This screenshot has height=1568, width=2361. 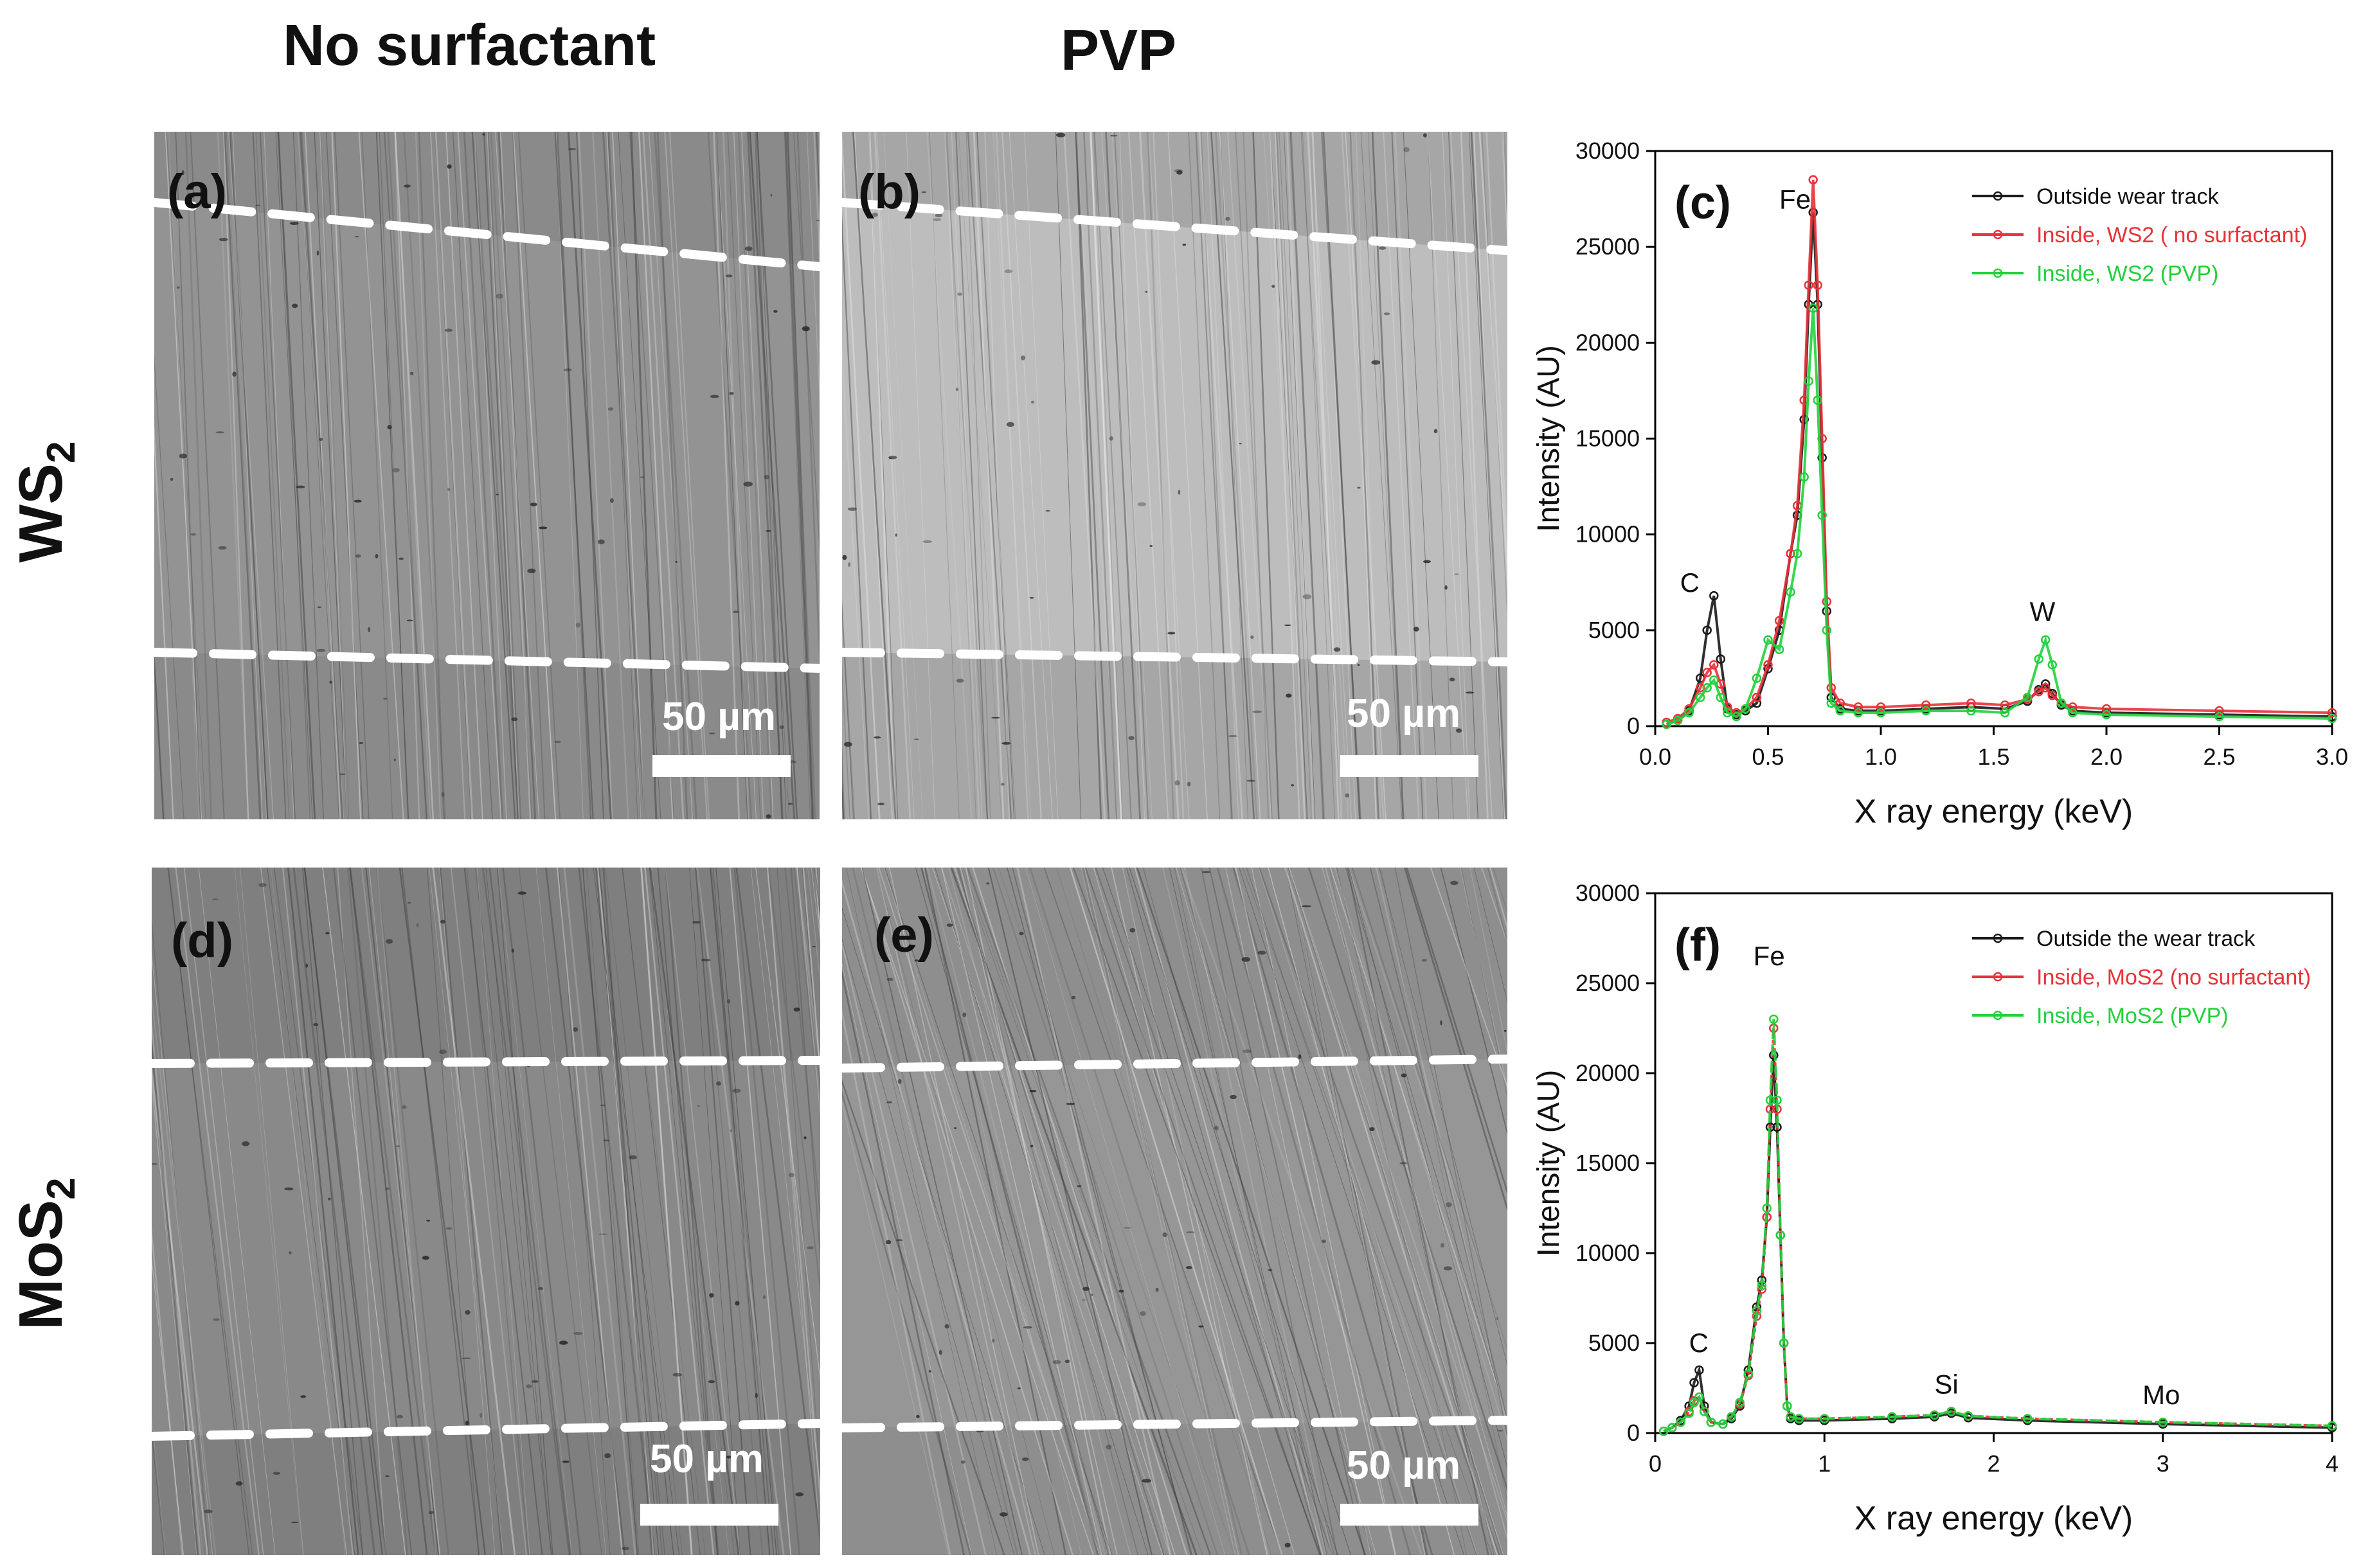 What do you see at coordinates (1608, 438) in the screenshot?
I see `y-tick-label: 15000` at bounding box center [1608, 438].